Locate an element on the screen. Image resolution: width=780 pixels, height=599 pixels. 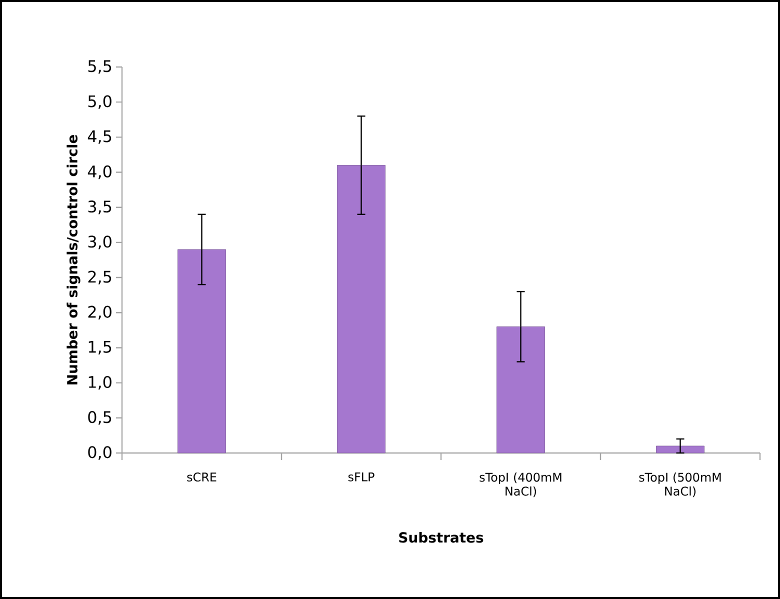
y-tick-label: 5,0 is located at coordinates (100, 102).